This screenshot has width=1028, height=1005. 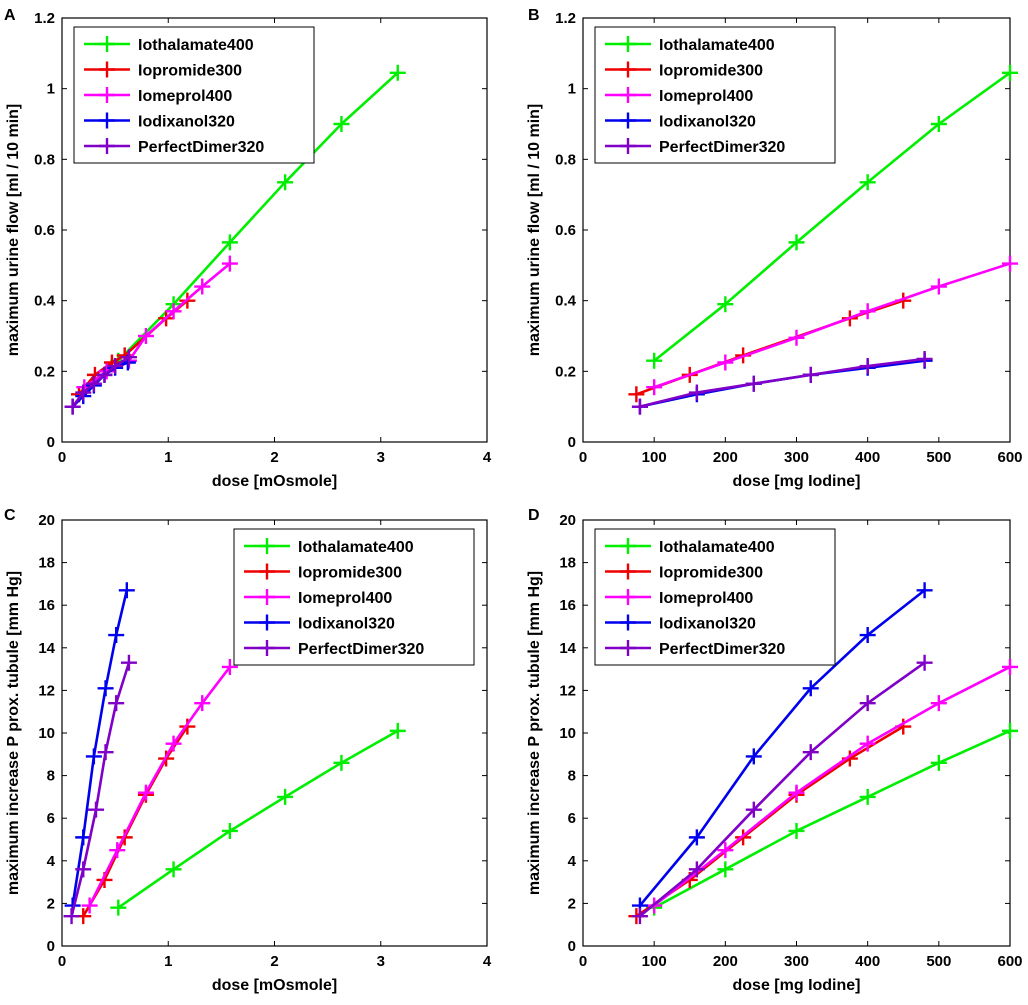 I want to click on legend-entry: Iomeprol400, so click(x=345, y=598).